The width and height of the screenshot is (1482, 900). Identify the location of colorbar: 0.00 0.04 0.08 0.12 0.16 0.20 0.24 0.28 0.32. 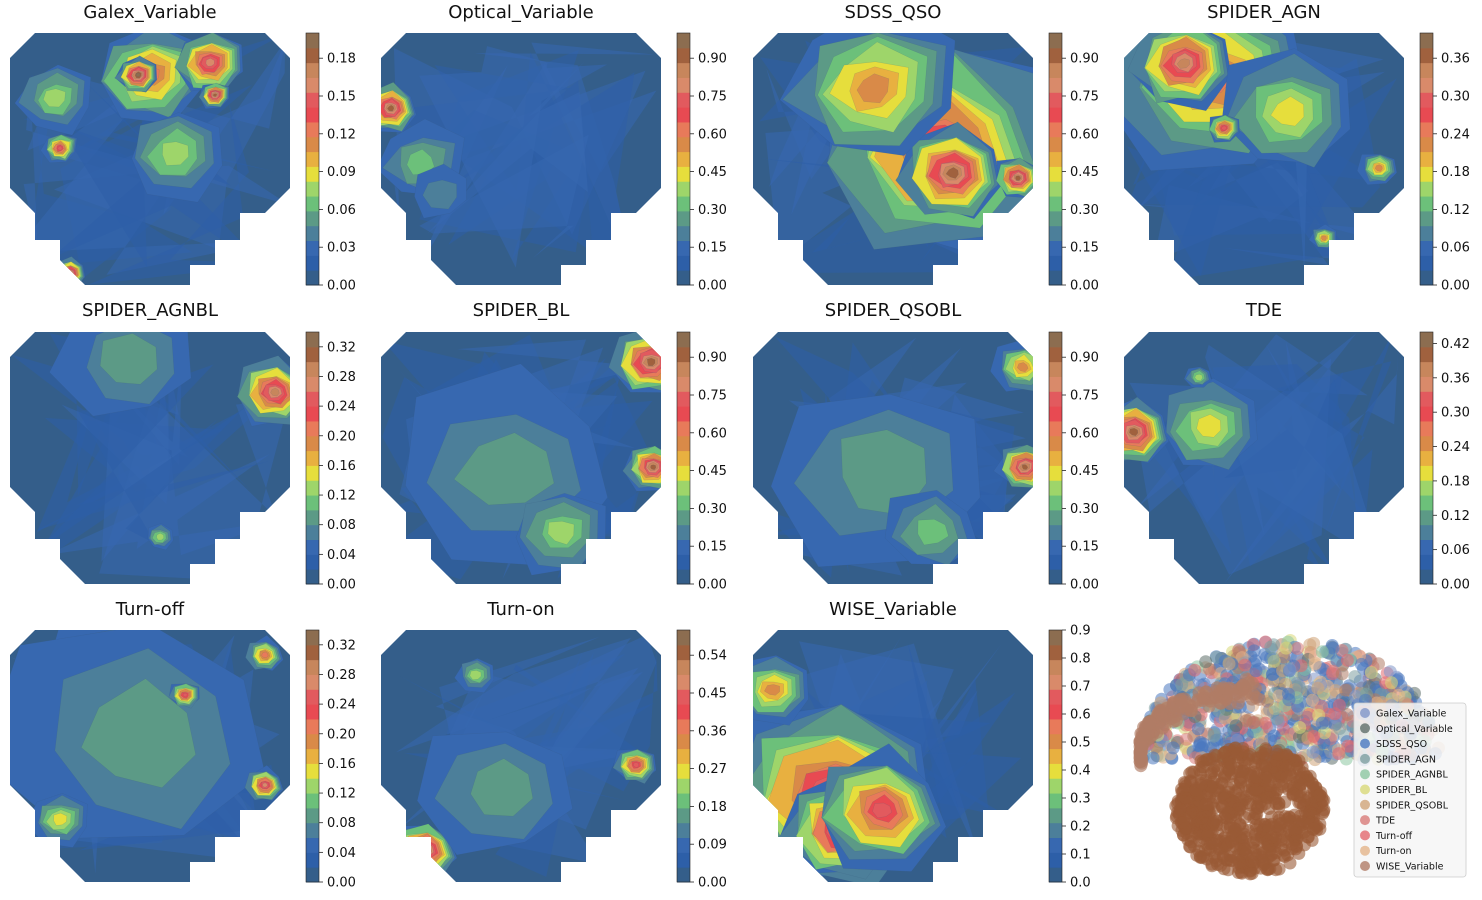
(330, 462).